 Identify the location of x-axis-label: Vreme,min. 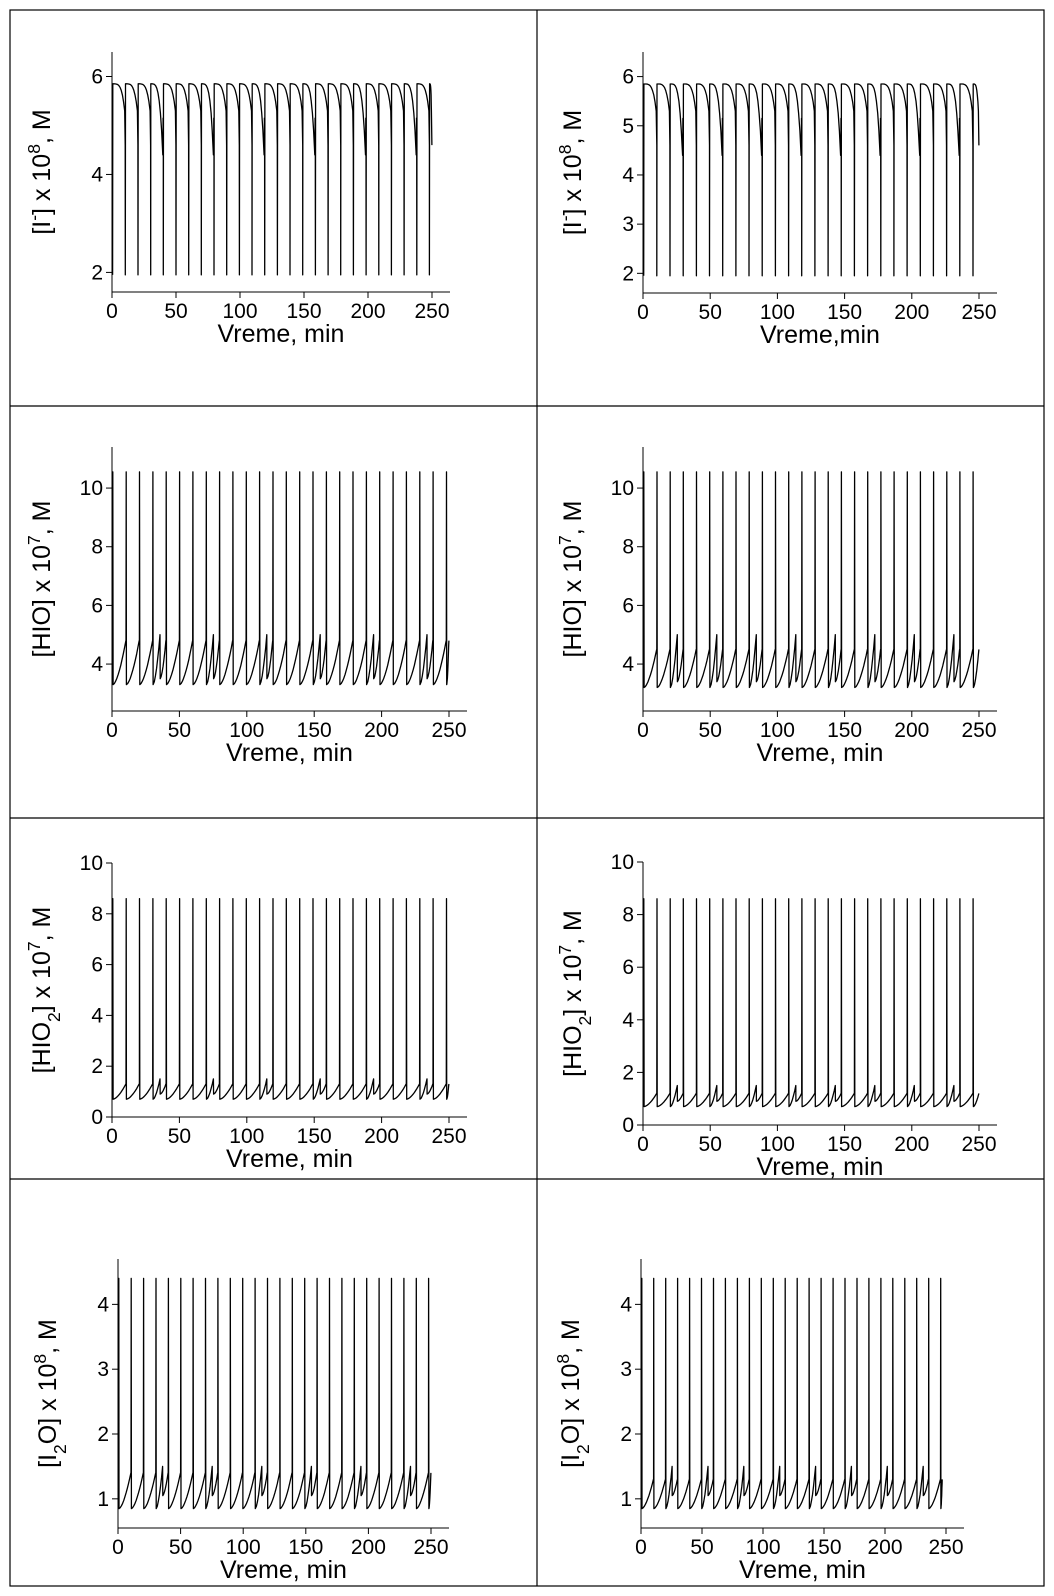
(820, 335).